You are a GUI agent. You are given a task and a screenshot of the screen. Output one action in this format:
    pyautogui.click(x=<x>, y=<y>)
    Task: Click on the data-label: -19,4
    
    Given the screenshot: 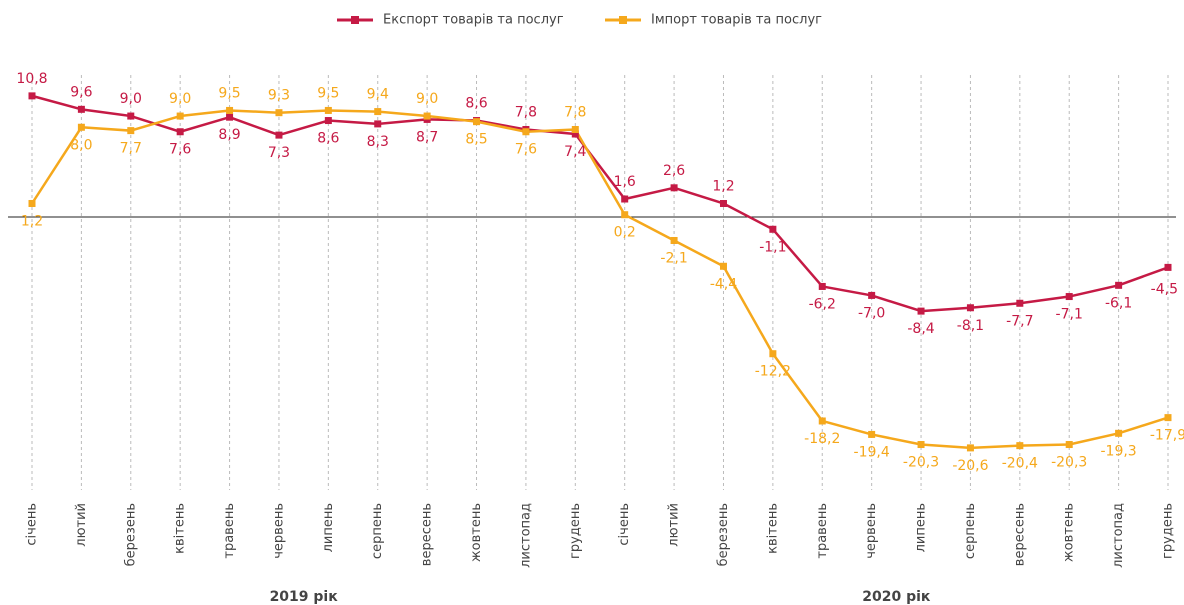 What is the action you would take?
    pyautogui.click(x=872, y=452)
    